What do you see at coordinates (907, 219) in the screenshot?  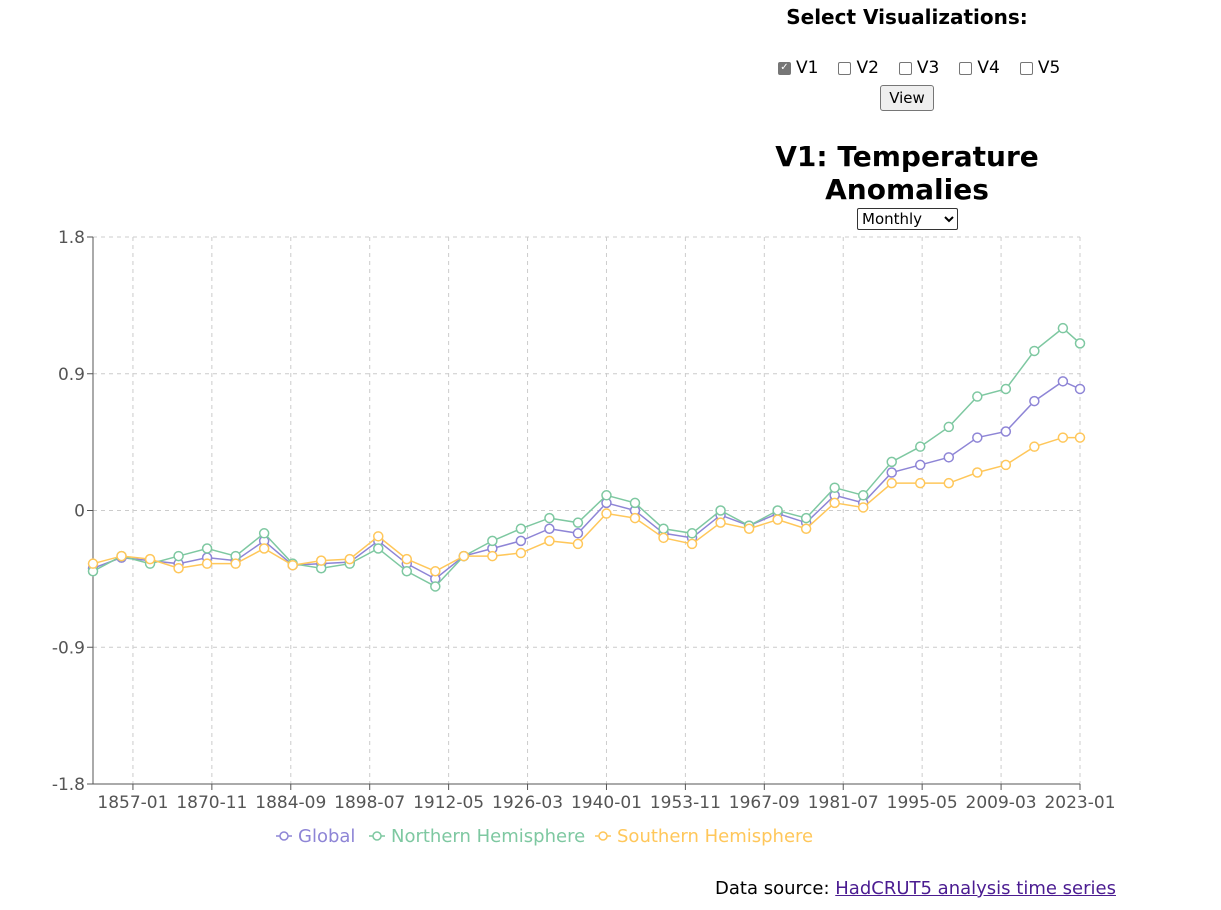 I see `interval-select: Monthly` at bounding box center [907, 219].